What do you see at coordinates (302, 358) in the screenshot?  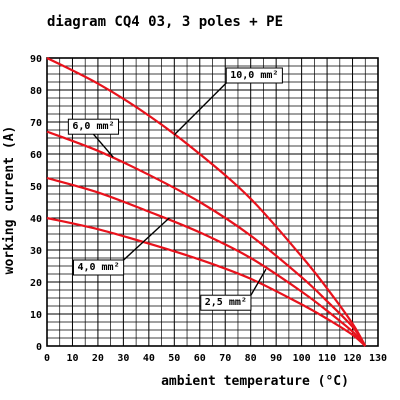 I see `x-tick-label: 100` at bounding box center [302, 358].